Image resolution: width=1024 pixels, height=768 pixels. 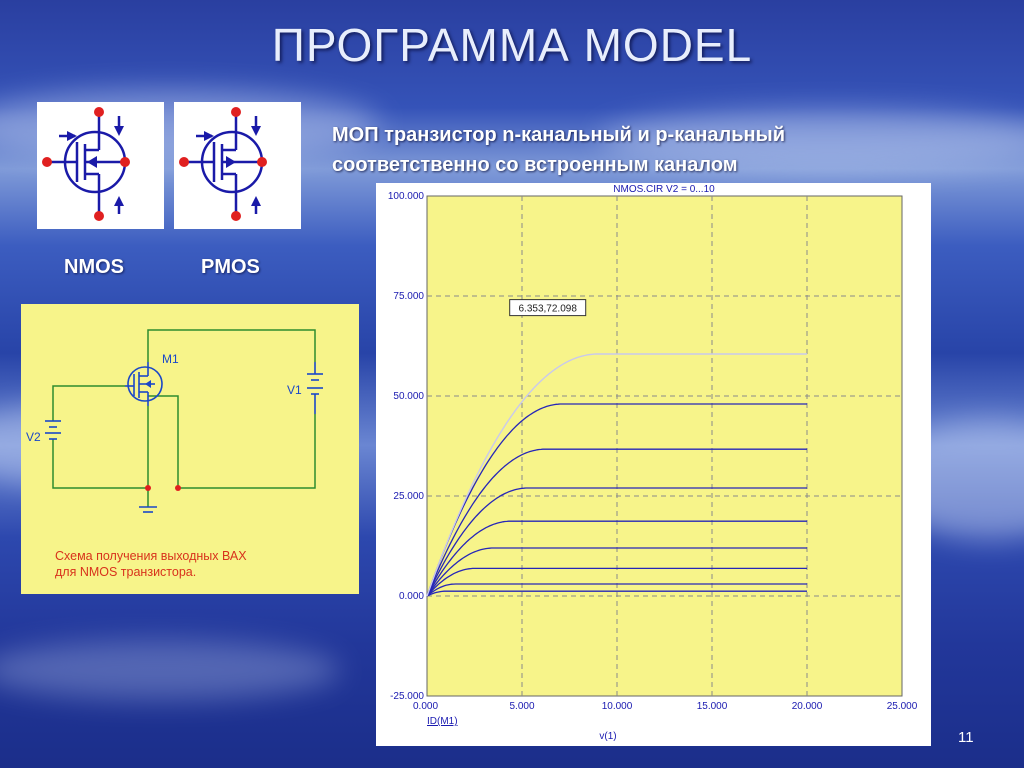 I want to click on heading-line-1: МОП транзистор n-канальный и р-канальный, so click(x=558, y=135).